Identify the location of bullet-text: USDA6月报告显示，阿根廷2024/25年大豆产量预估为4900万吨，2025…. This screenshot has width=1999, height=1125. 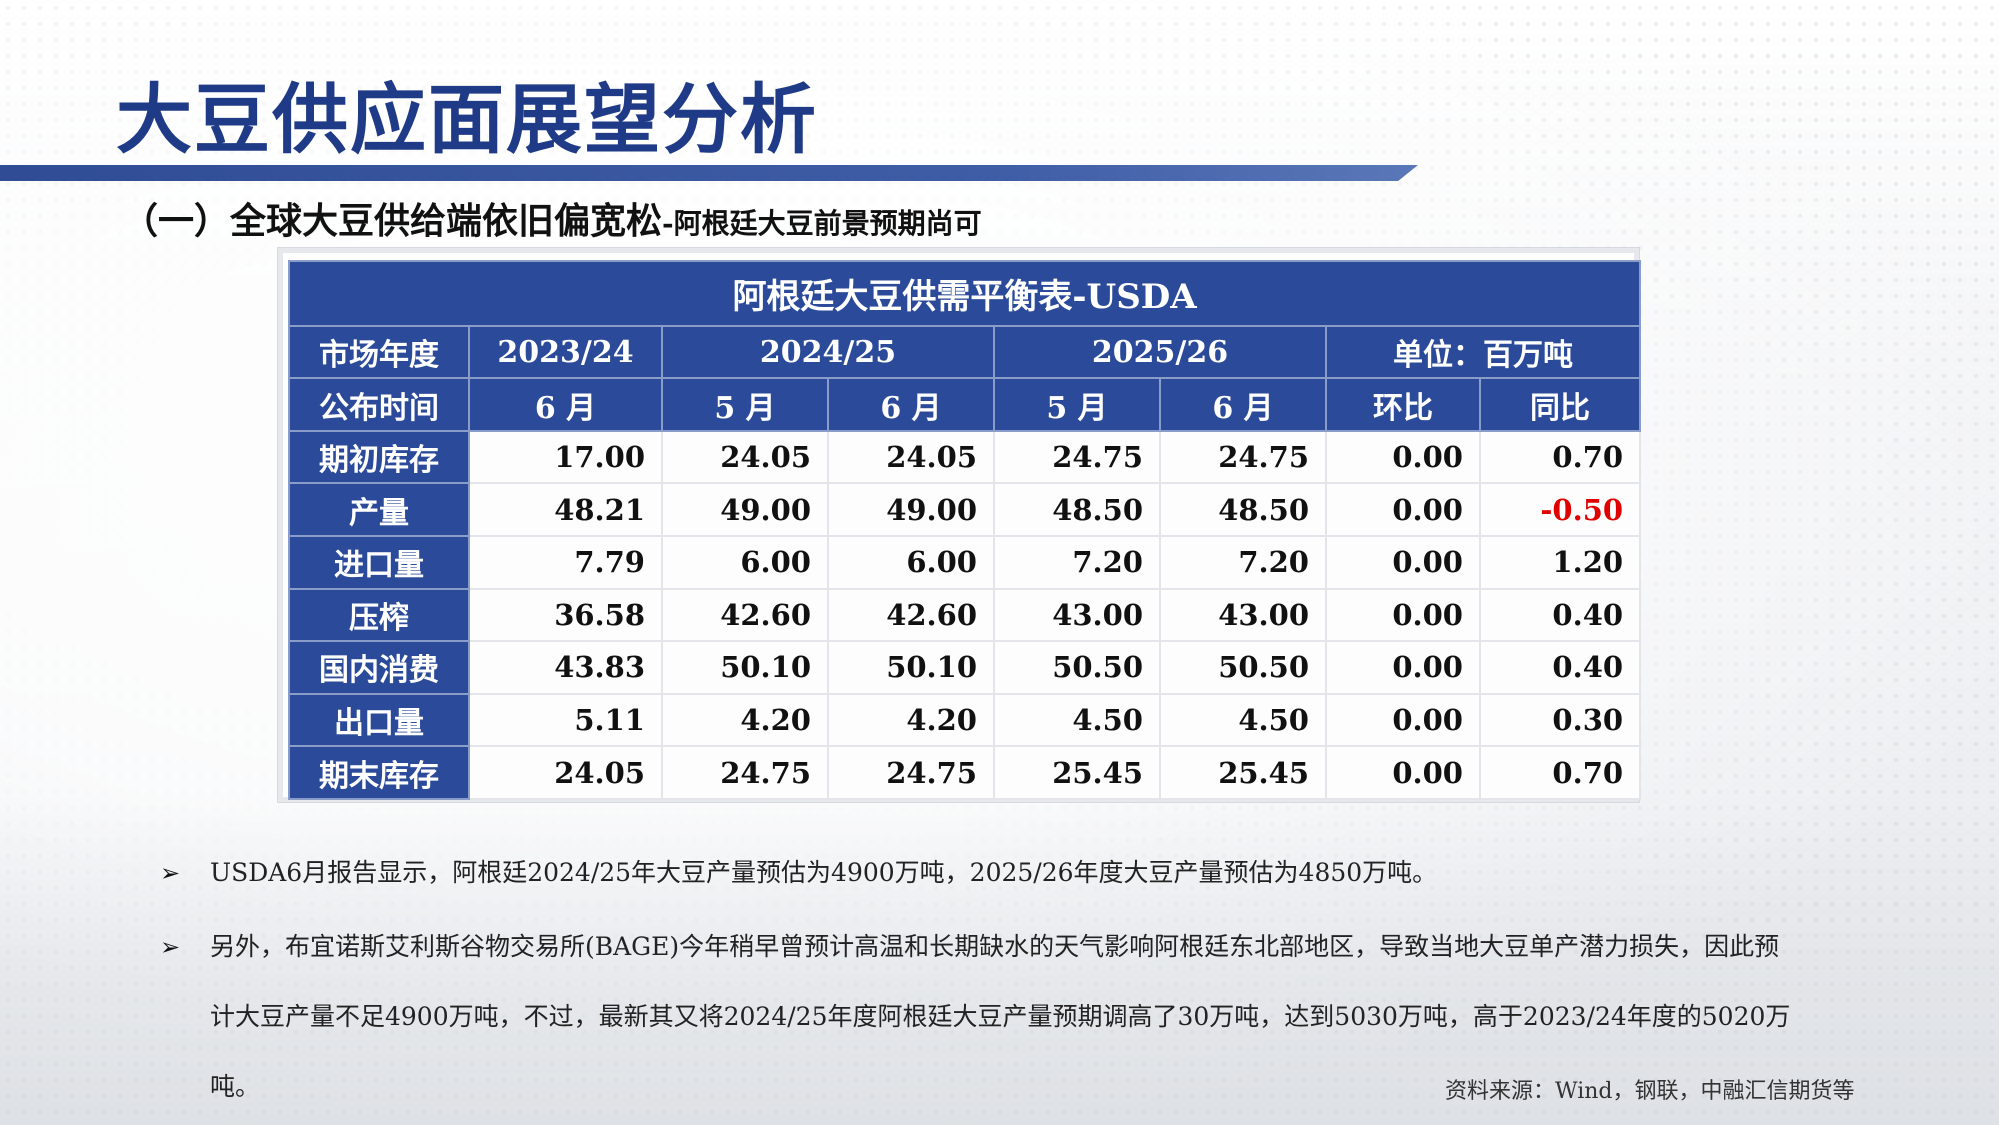
(824, 872).